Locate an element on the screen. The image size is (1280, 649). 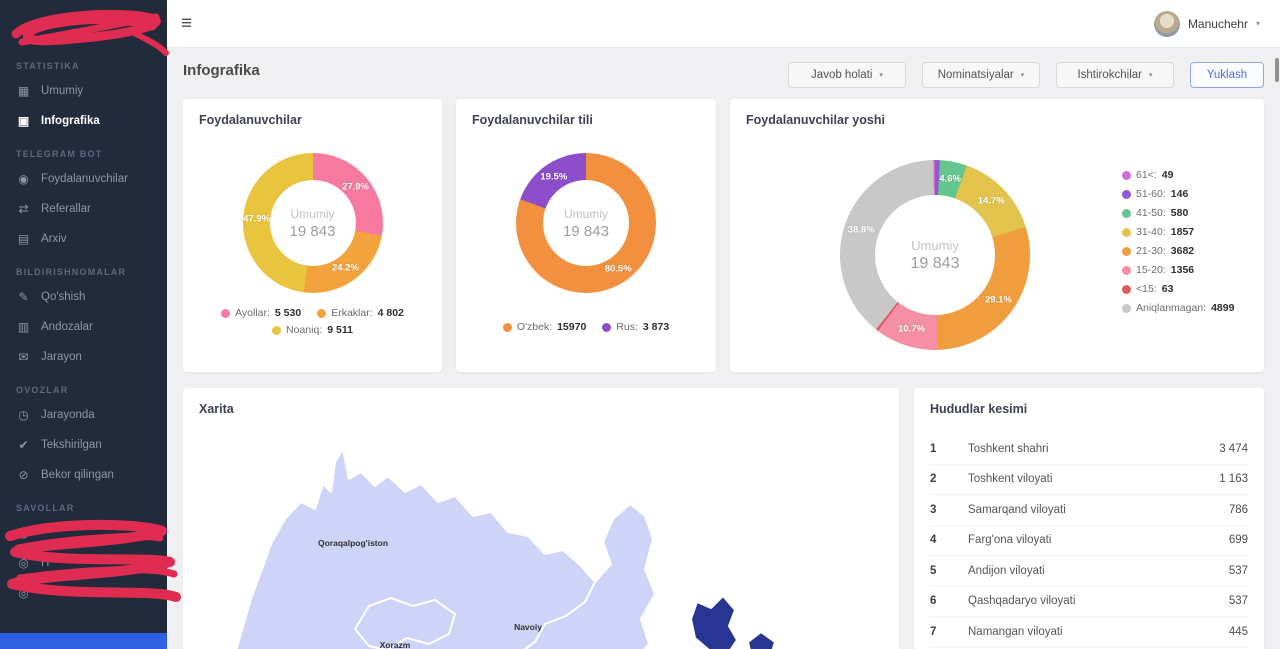
sidebar-item-redacted-1: ◎ is located at coordinates (83, 533).